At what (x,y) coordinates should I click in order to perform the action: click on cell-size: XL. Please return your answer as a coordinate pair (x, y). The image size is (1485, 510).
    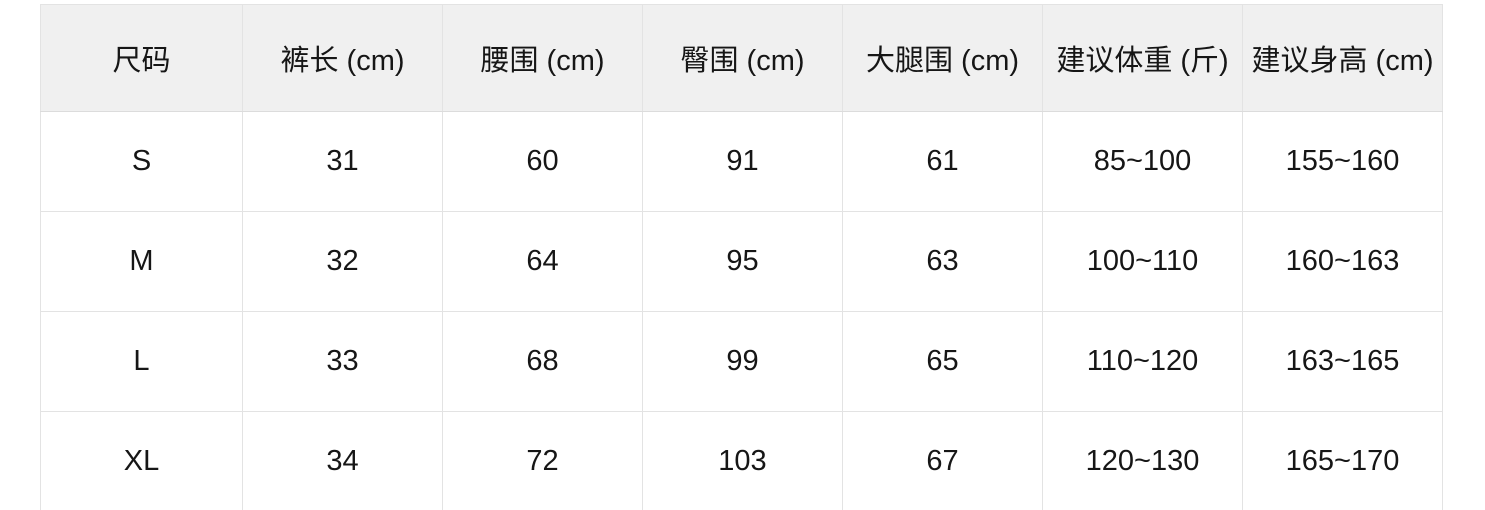
    Looking at the image, I should click on (141, 460).